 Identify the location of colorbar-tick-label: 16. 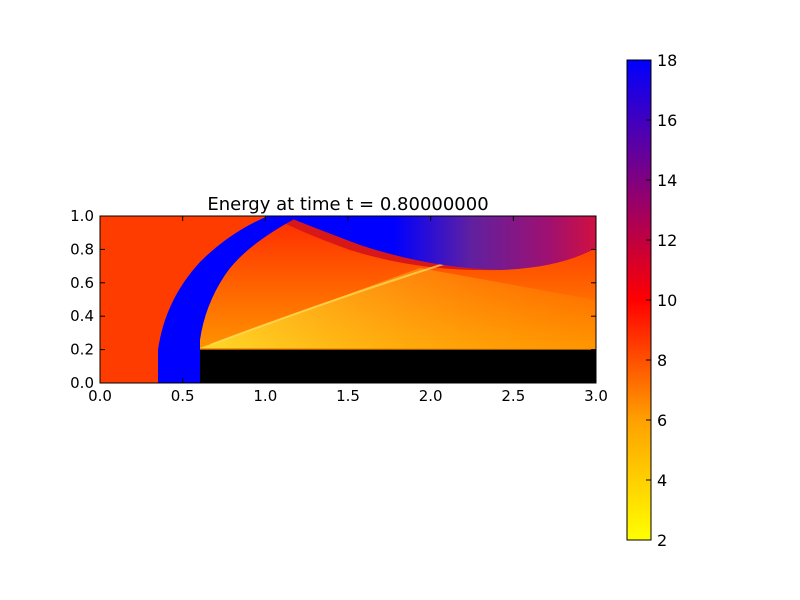
(667, 120).